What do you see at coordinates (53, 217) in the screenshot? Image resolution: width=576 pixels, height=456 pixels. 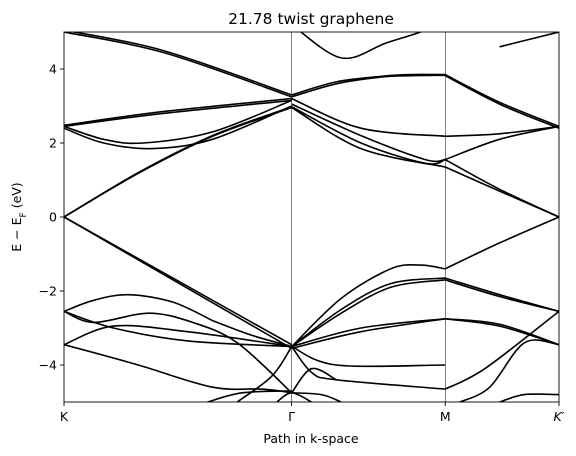 I see `y-tick-label: 0` at bounding box center [53, 217].